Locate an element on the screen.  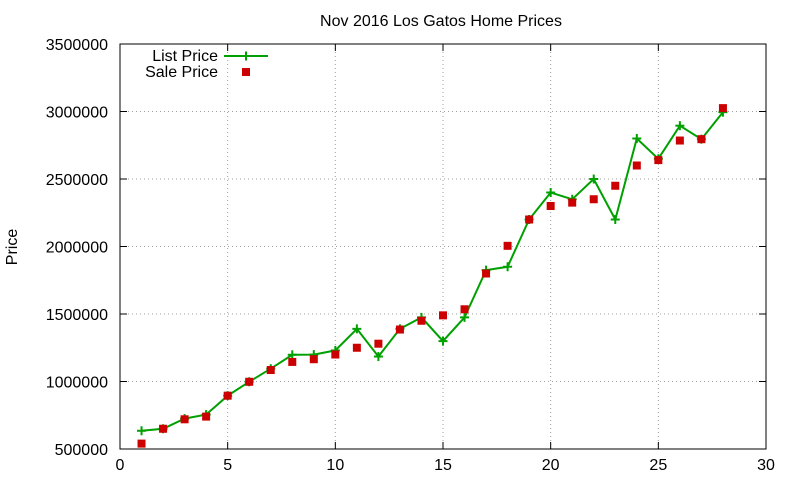
y-tick-label: 2000000 is located at coordinates (77, 248).